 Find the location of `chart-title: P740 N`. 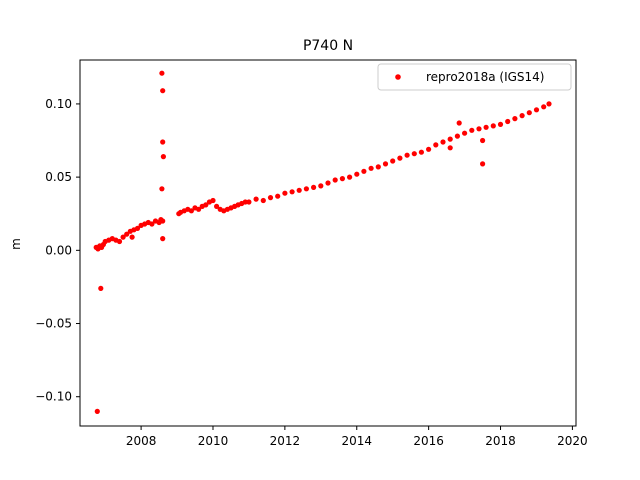

chart-title: P740 N is located at coordinates (328, 46).